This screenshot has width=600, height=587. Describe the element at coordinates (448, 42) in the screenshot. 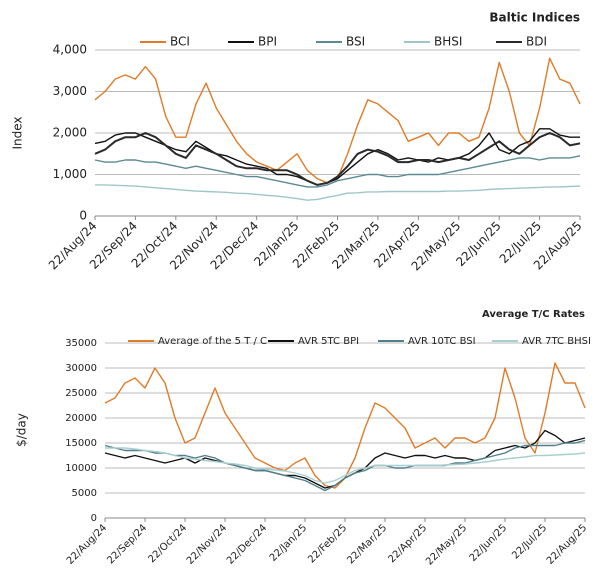

I see `legend-label: BHSI` at that location.